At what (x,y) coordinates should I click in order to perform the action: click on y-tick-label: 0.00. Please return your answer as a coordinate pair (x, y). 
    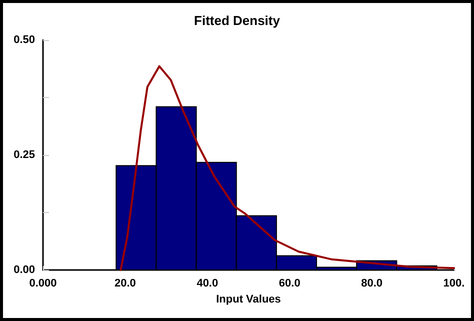
    Looking at the image, I should click on (24, 270).